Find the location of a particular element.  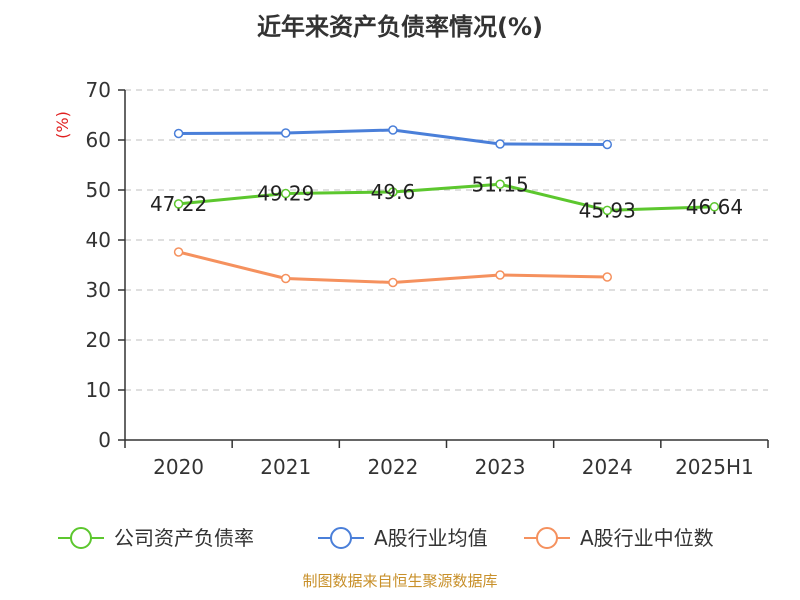

data-label-2025H1: 46.64 is located at coordinates (714, 207).